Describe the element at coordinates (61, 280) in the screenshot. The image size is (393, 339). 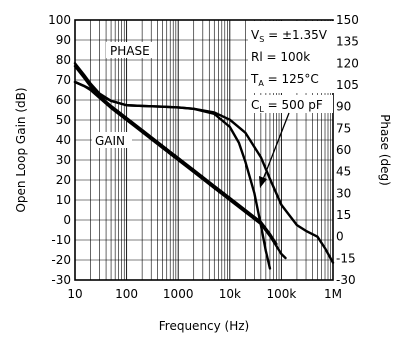
I see `y-tick-label: -30` at that location.